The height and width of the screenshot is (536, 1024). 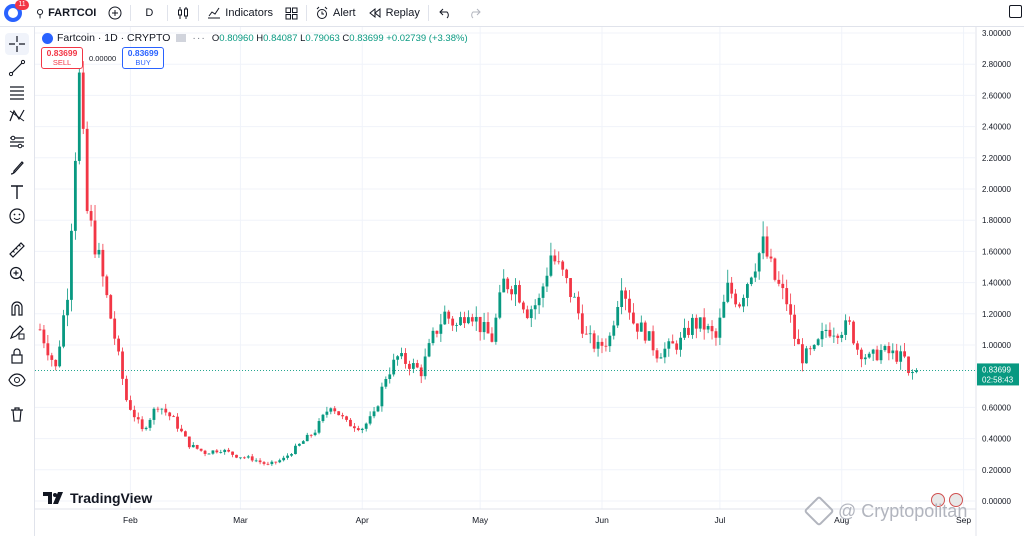 What do you see at coordinates (938, 500) in the screenshot?
I see `flag-icon` at bounding box center [938, 500].